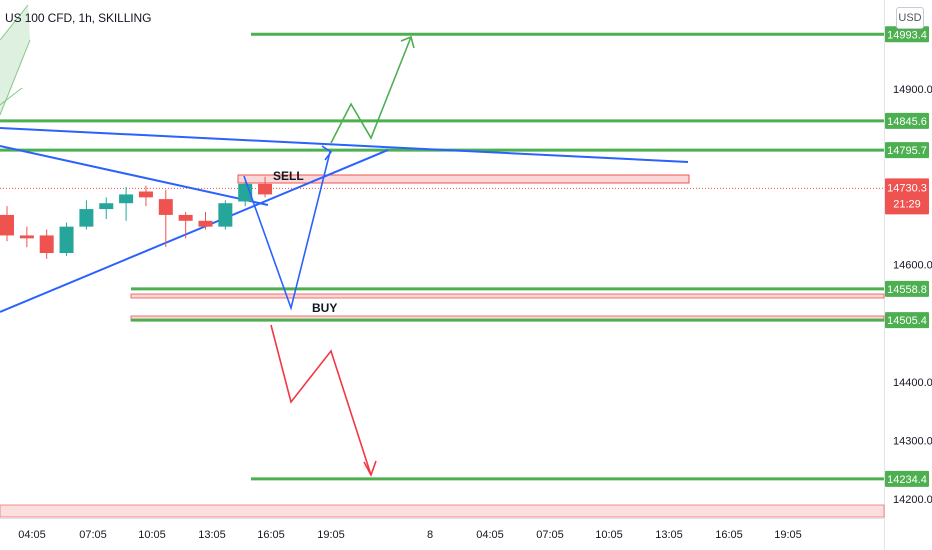  What do you see at coordinates (907, 188) in the screenshot?
I see `last-price-label: 14730.3` at bounding box center [907, 188].